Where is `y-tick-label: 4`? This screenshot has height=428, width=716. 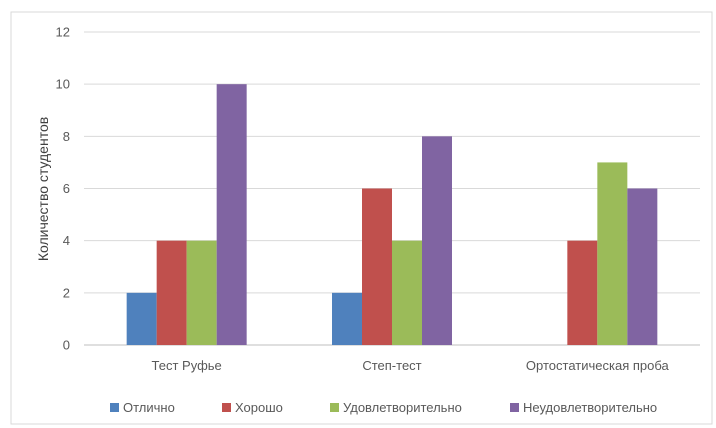 y-tick-label: 4 is located at coordinates (66, 240).